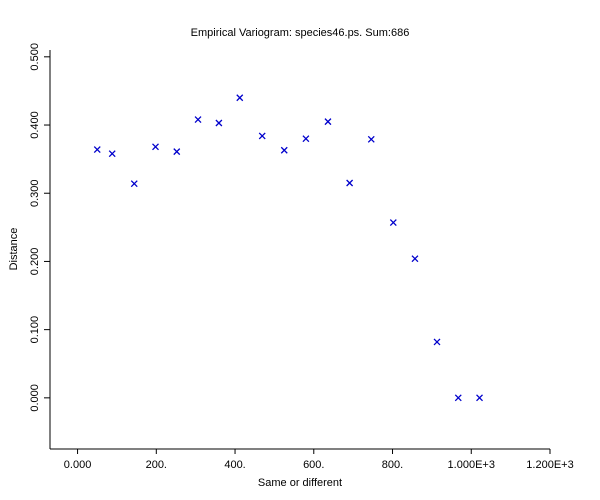  What do you see at coordinates (39, 227) in the screenshot?
I see `y-axis-ticks: 0.000 0.100 0.200 0.300 0.400 0.500` at bounding box center [39, 227].